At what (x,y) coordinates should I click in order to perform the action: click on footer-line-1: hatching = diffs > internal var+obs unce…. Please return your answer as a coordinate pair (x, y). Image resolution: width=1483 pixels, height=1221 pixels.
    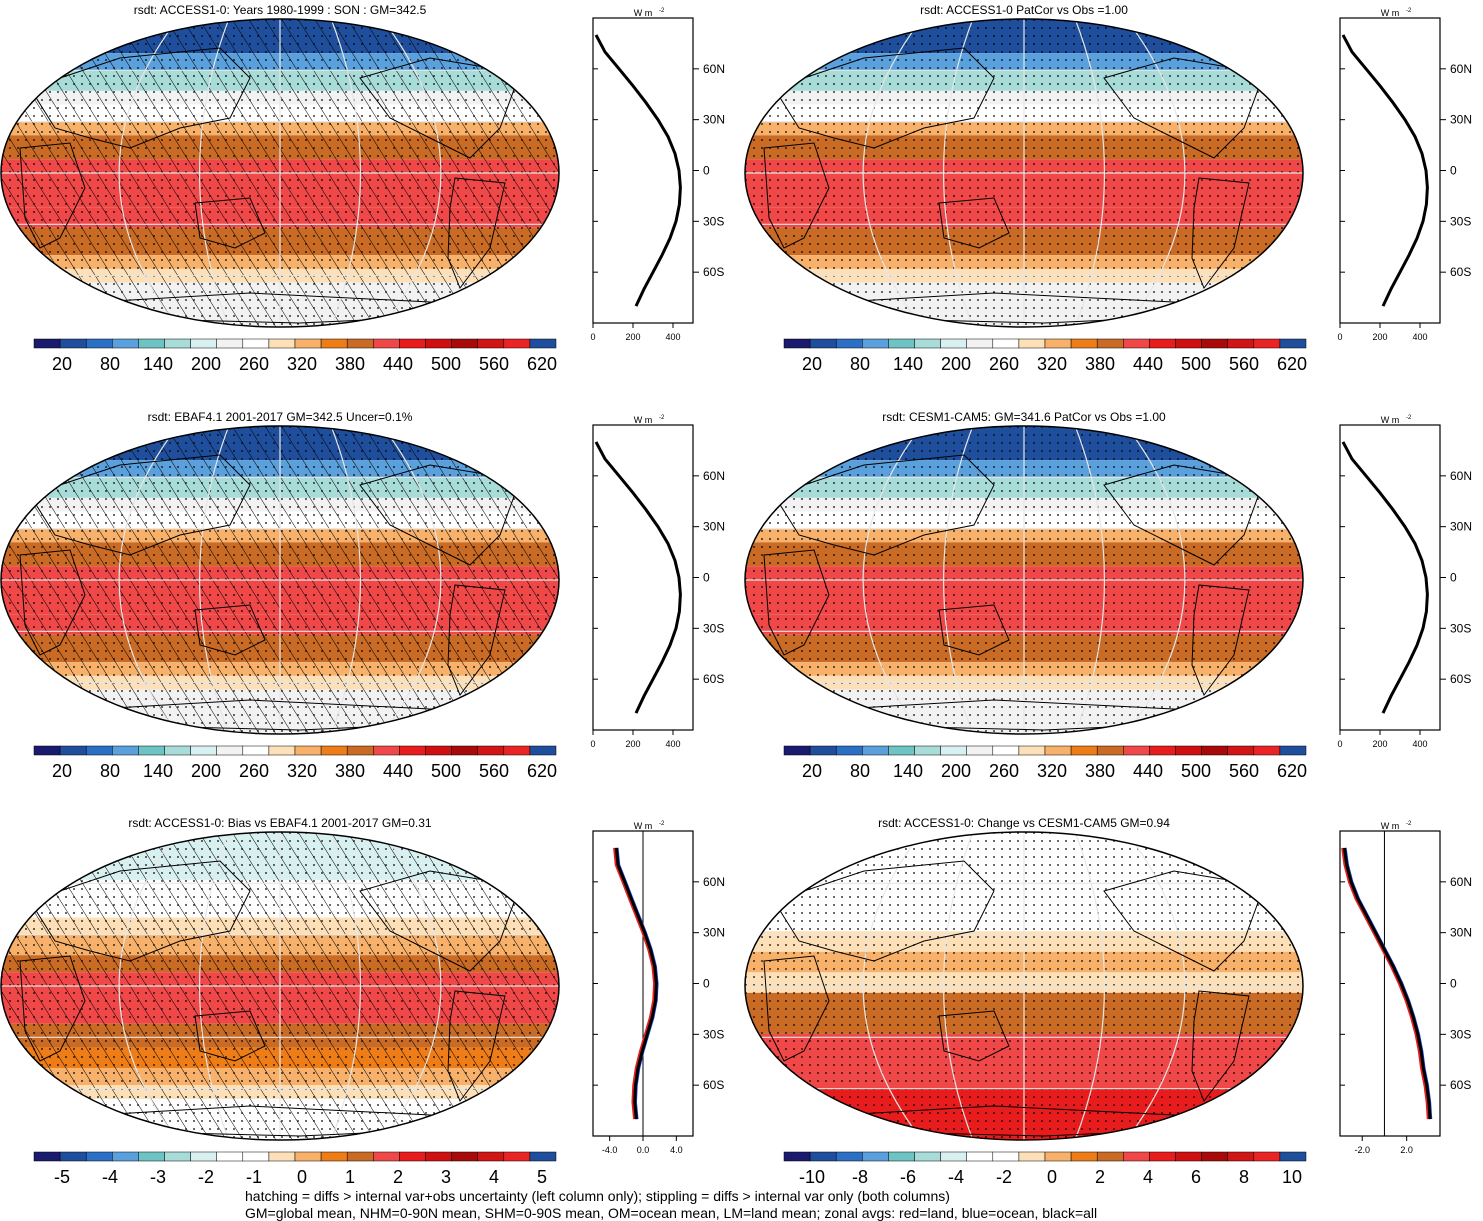
    Looking at the image, I should click on (597, 1196).